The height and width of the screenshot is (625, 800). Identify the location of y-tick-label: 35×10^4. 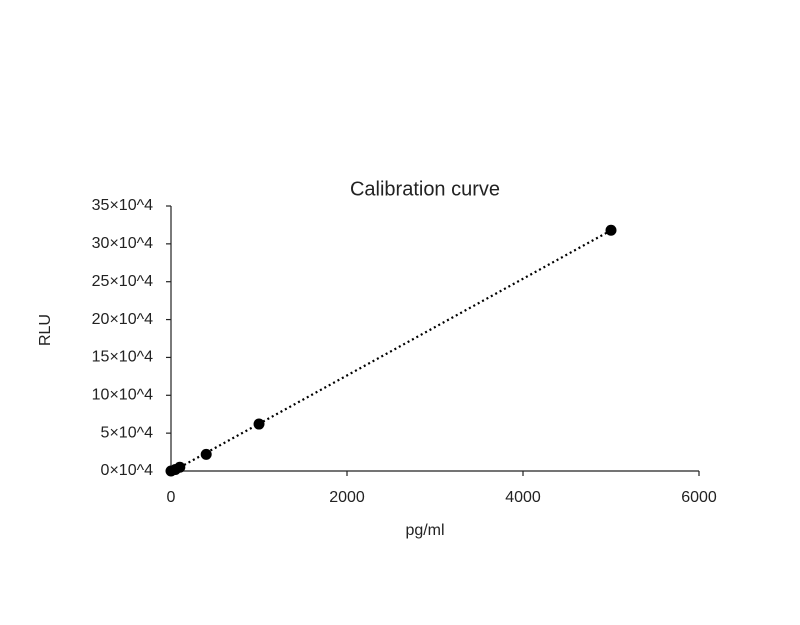
(122, 205).